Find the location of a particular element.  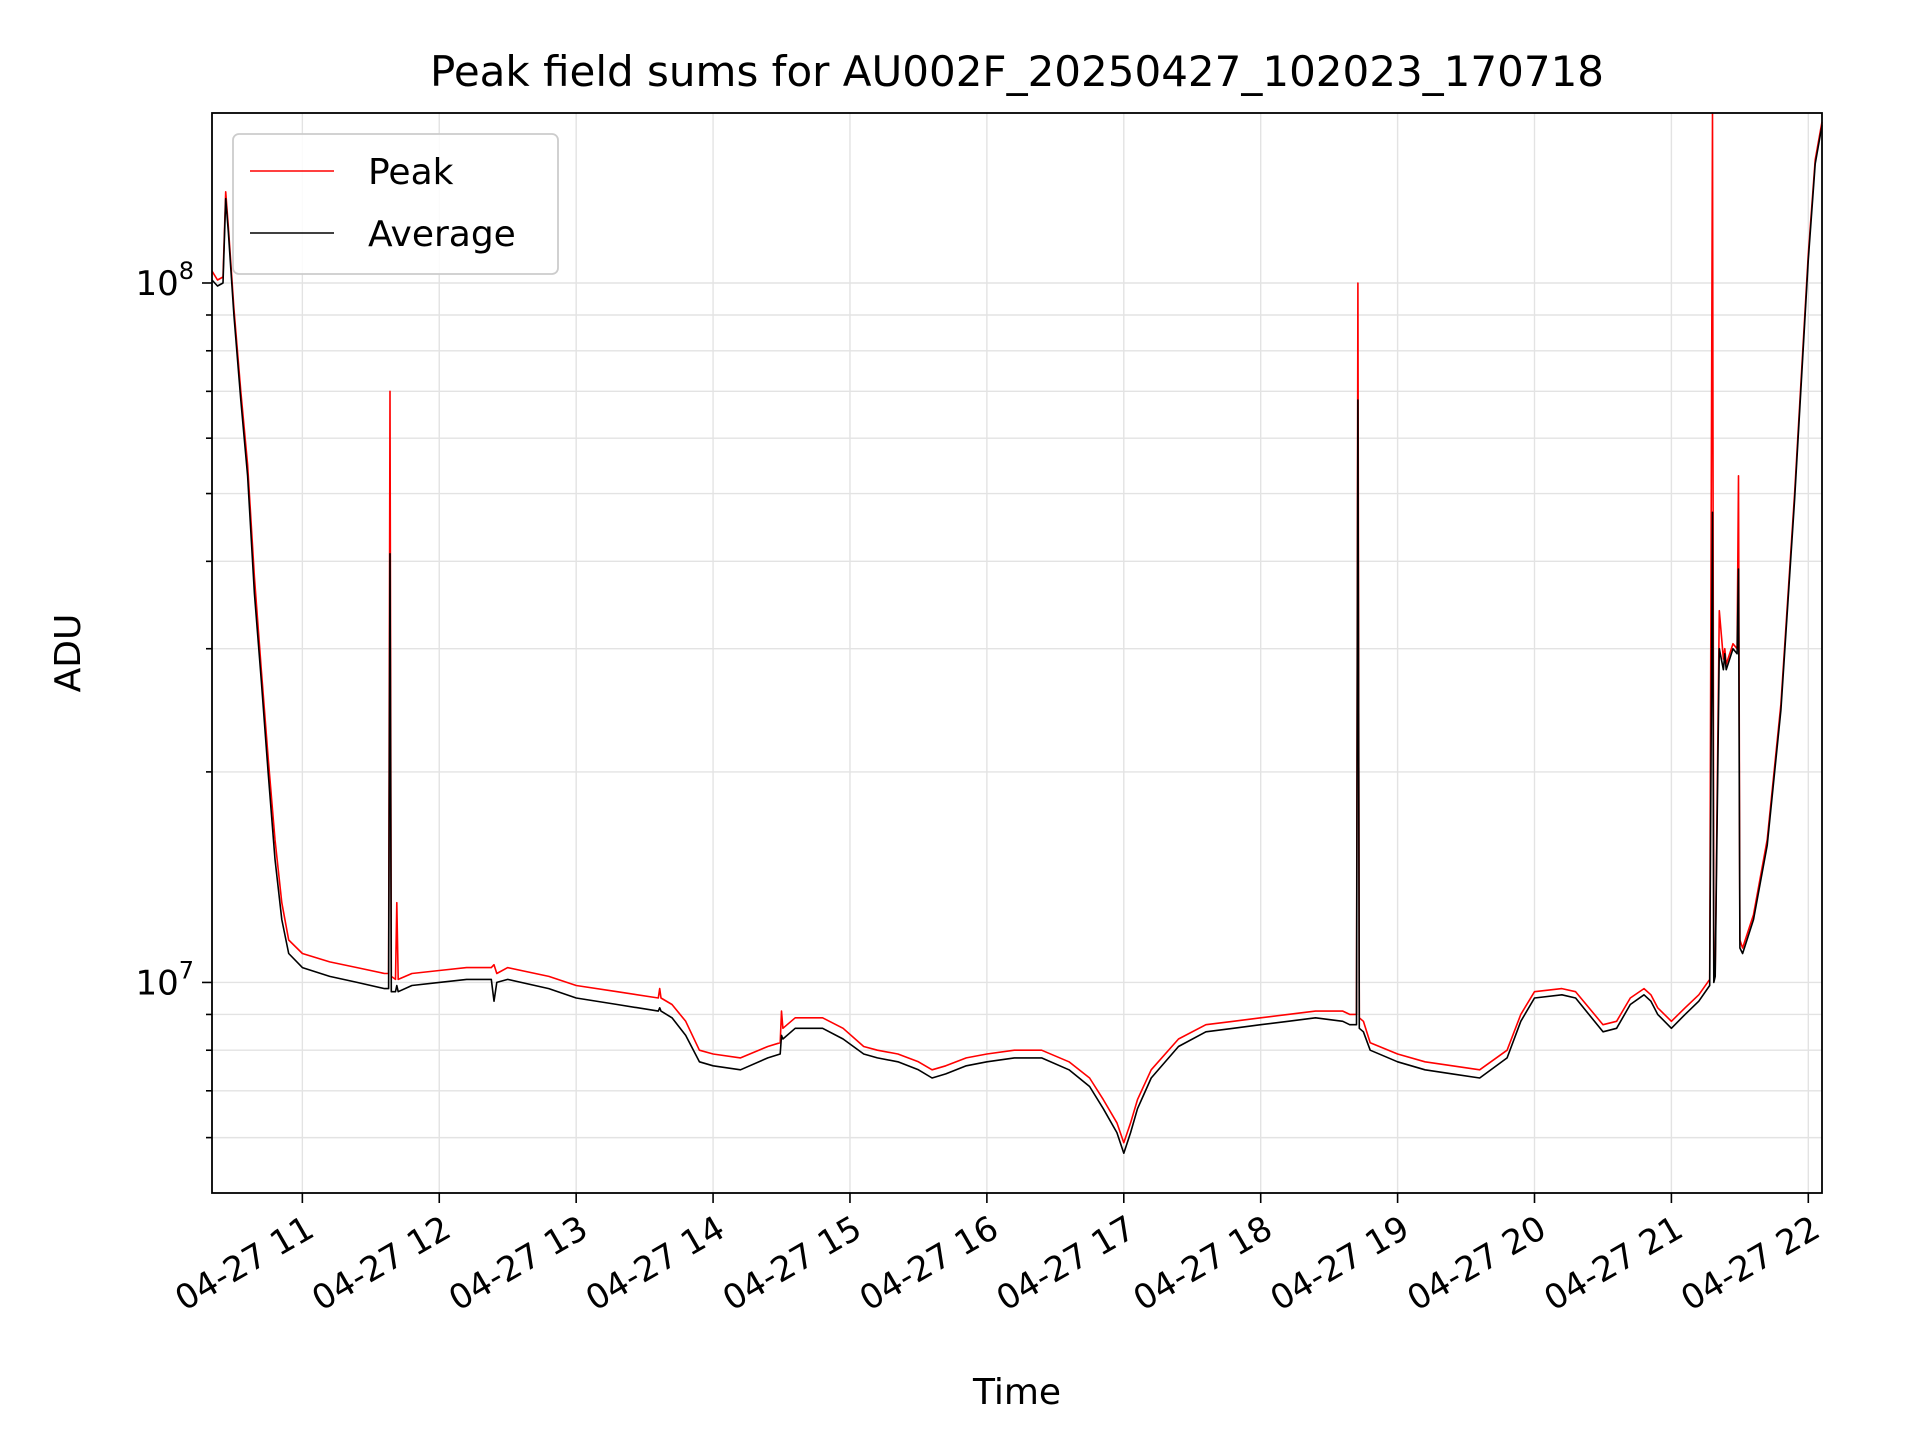

legend-label-peak: Peak is located at coordinates (411, 172).